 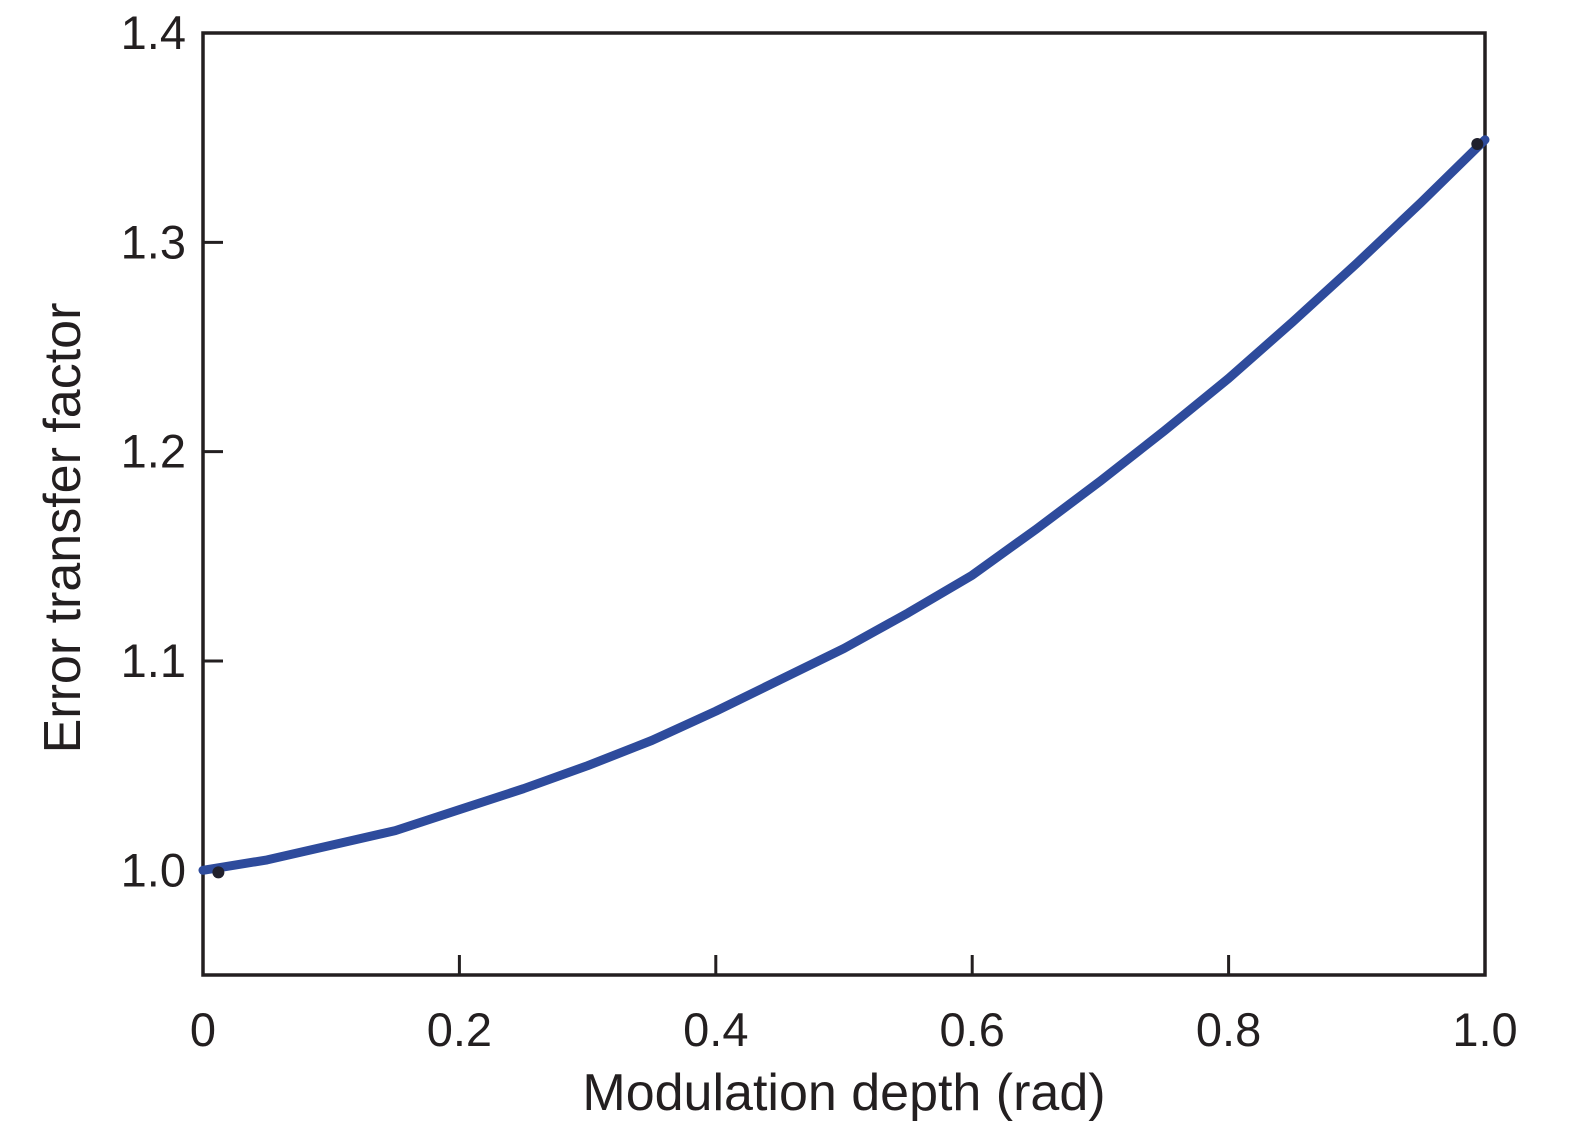 I want to click on x-tick-label: 0.8, so click(x=1228, y=1029).